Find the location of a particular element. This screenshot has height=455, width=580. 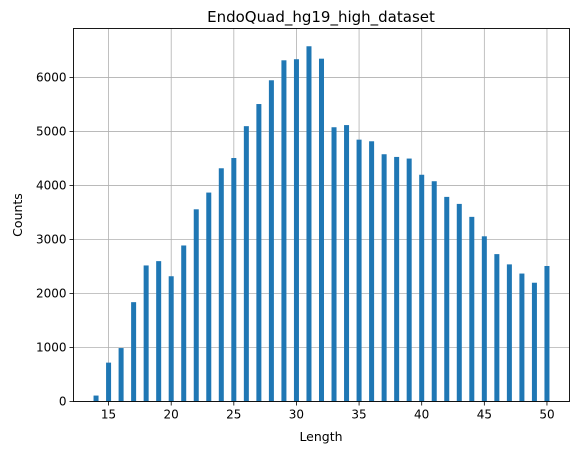

x-tick-label: 20 is located at coordinates (171, 415).